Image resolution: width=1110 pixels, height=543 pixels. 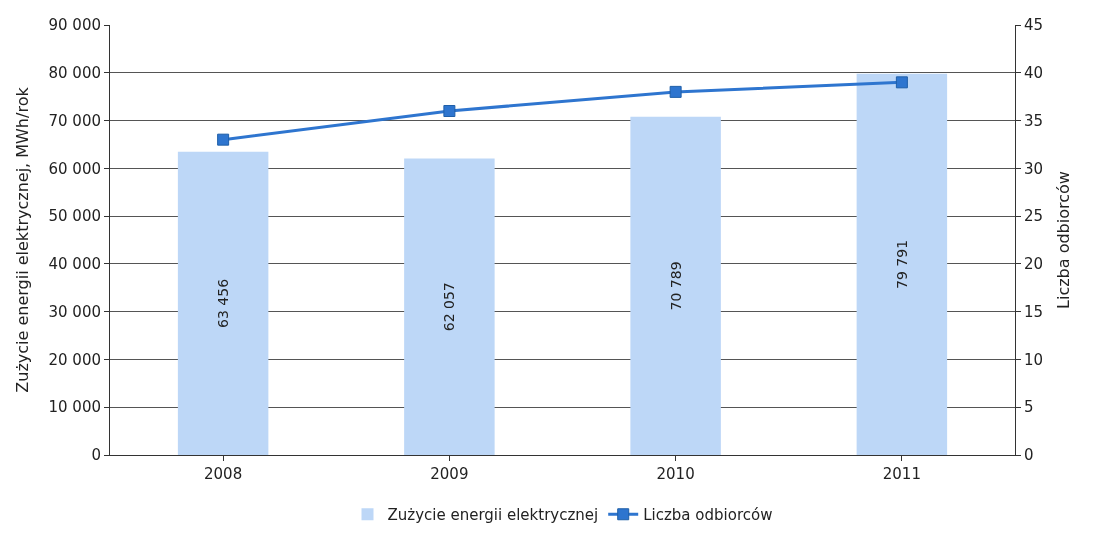 I want to click on y2-tick-label: 20, so click(x=1034, y=264).